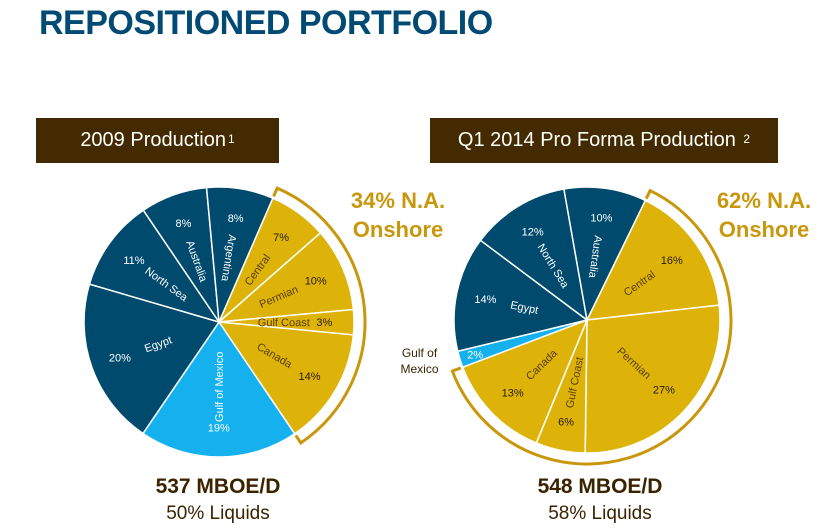 Image resolution: width=824 pixels, height=532 pixels. Describe the element at coordinates (600, 513) in the screenshot. I see `chart2-liquids: 58% Liquids` at that location.